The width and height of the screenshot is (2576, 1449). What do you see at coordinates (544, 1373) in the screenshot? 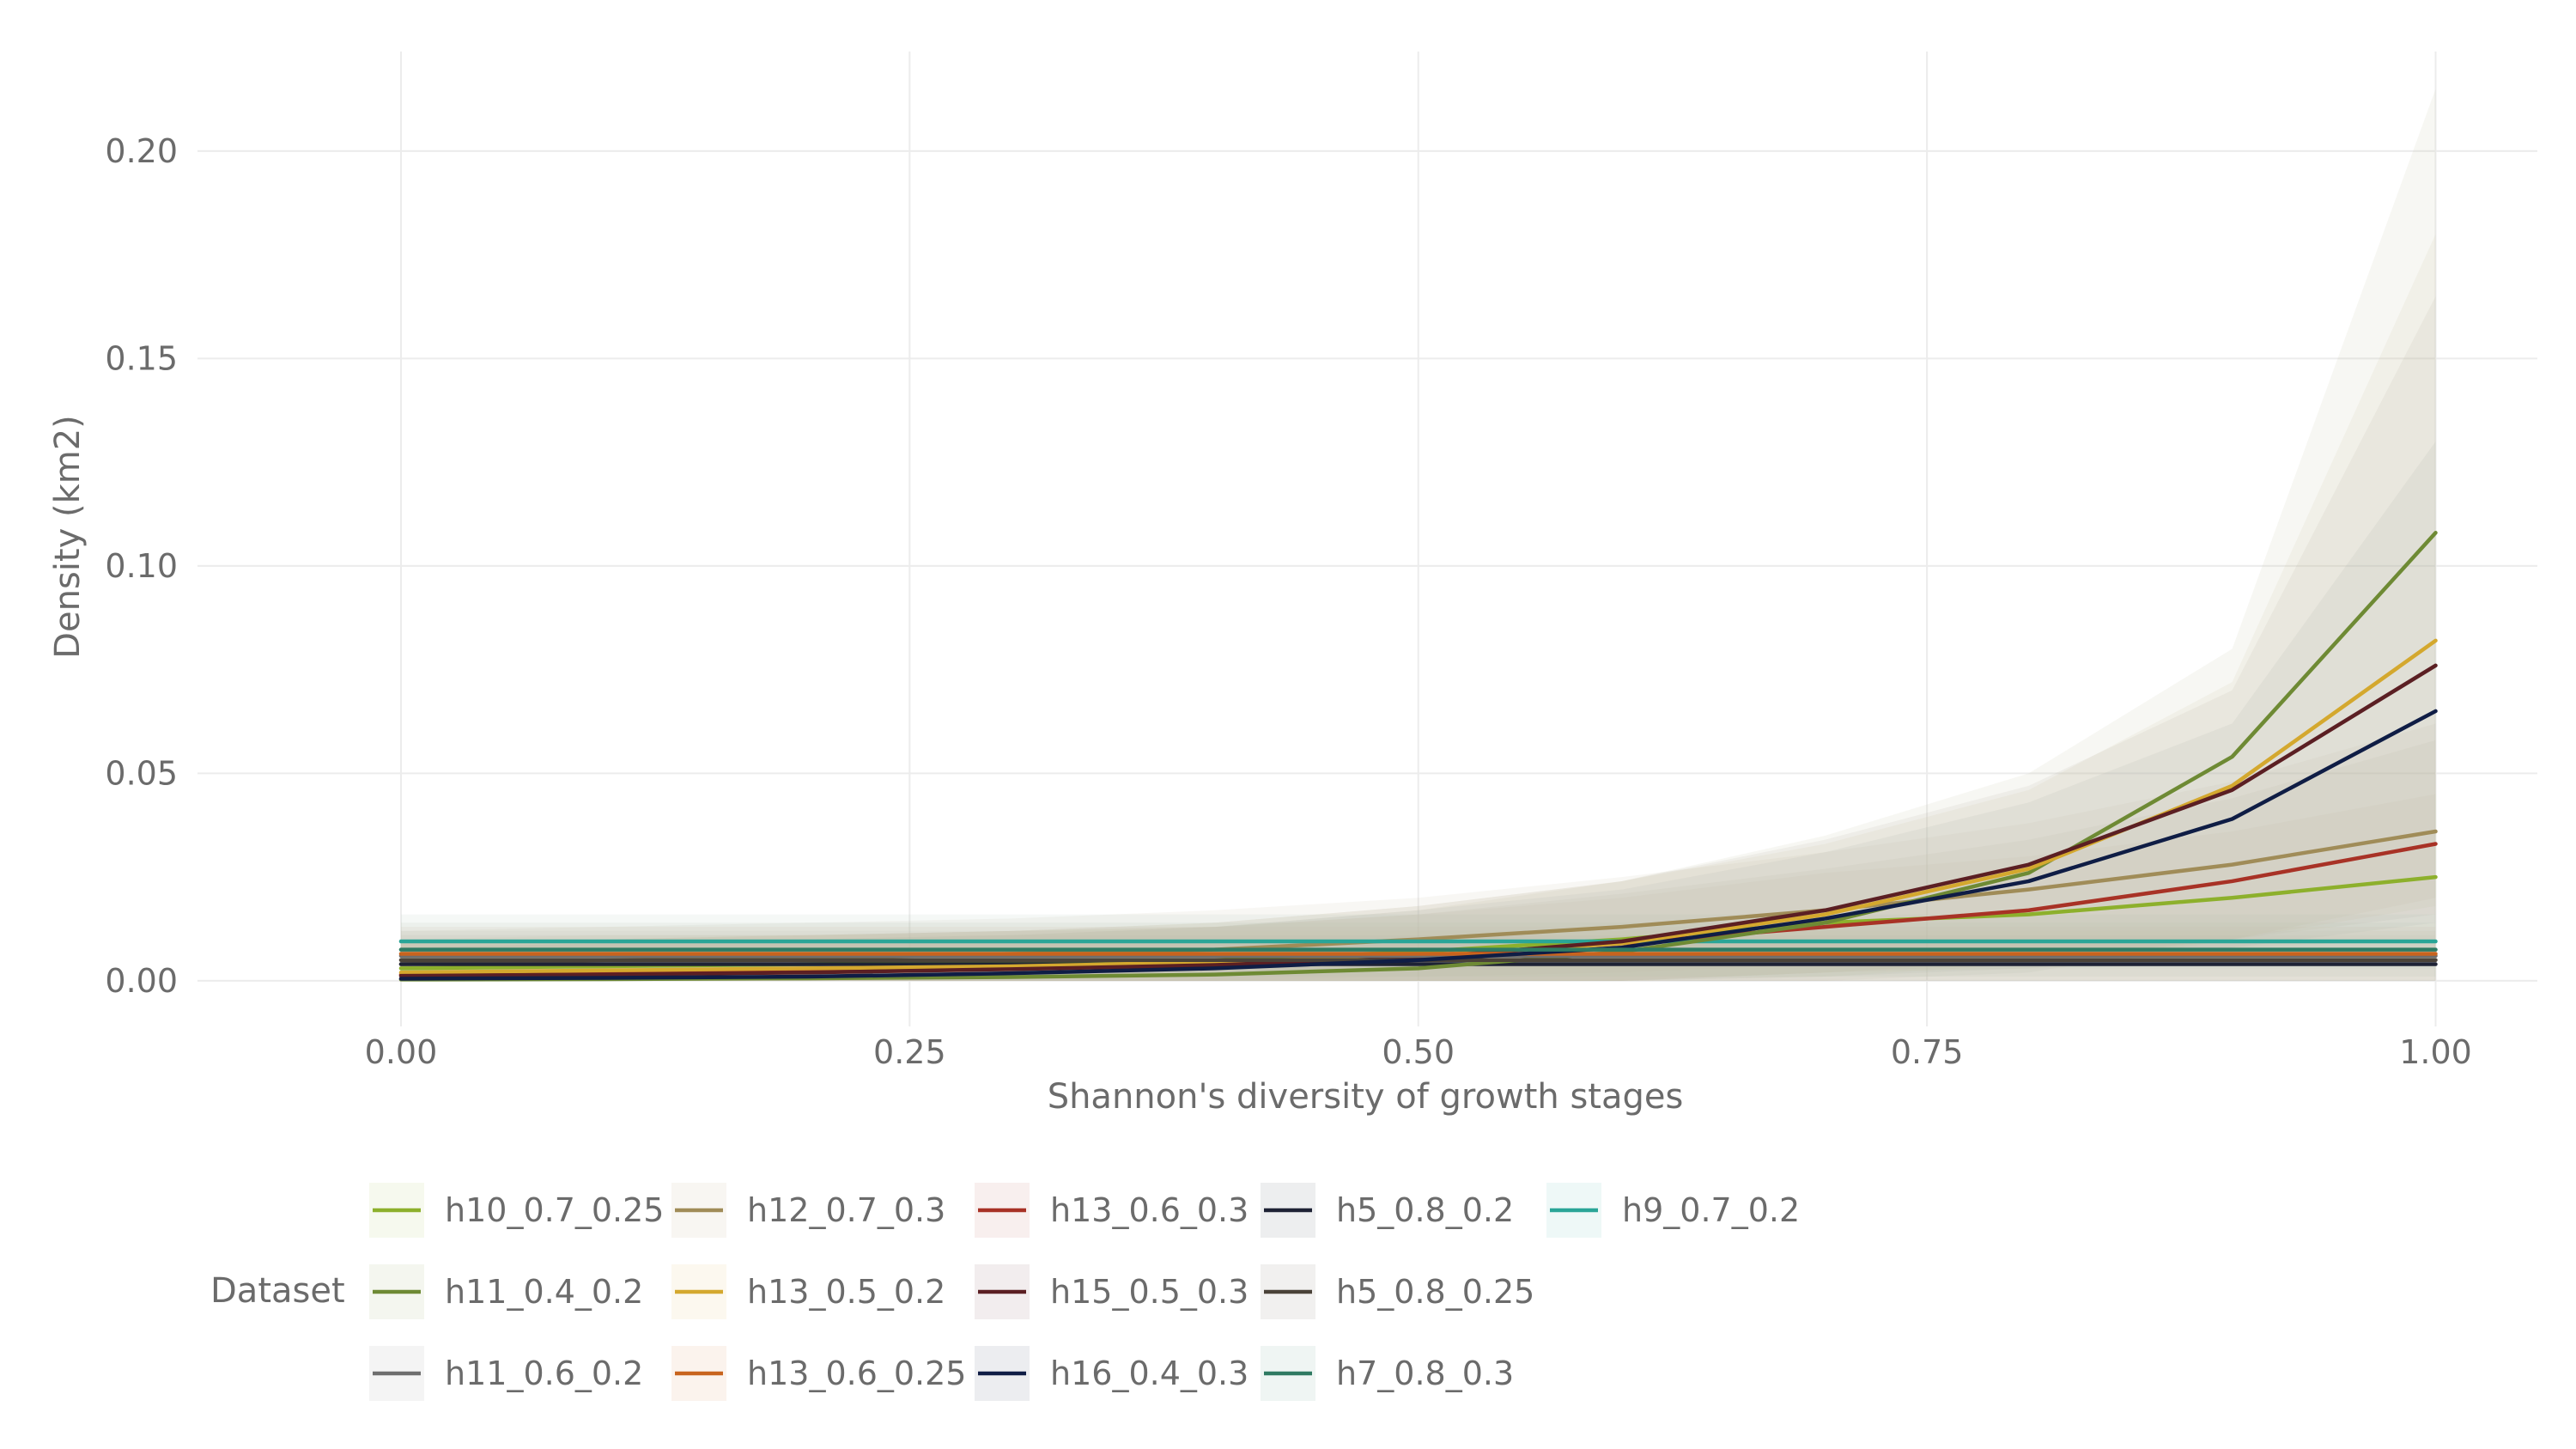
I see `legend-label: h11_0.6_0.2` at bounding box center [544, 1373].